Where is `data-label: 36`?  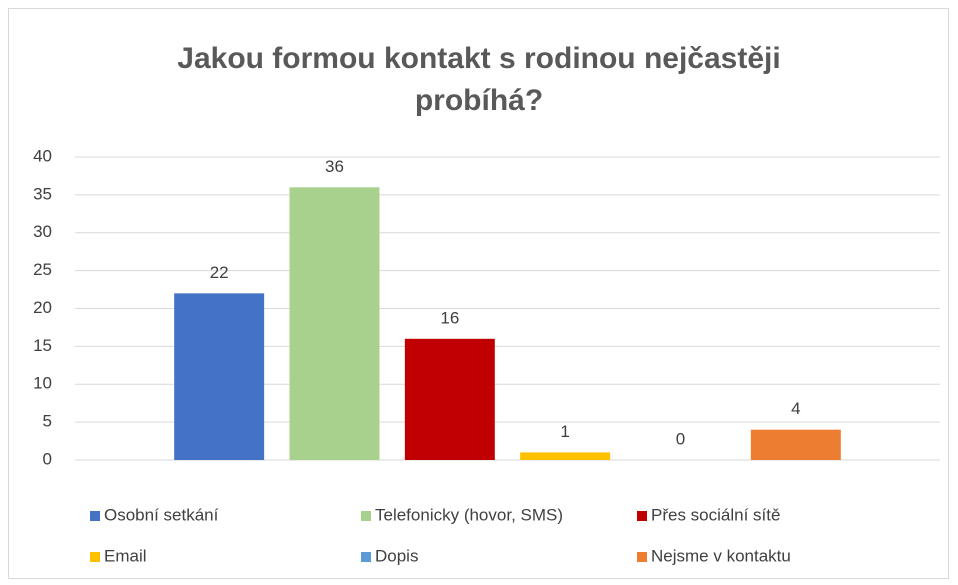 data-label: 36 is located at coordinates (334, 166).